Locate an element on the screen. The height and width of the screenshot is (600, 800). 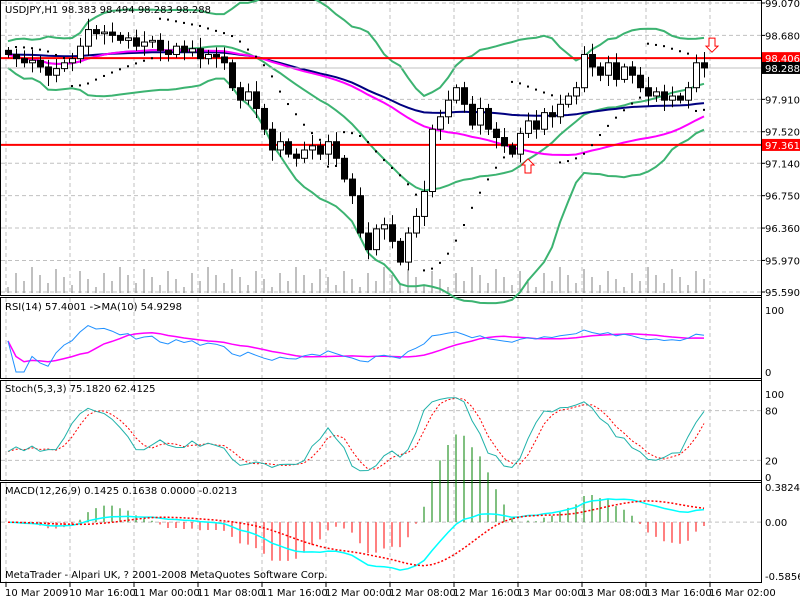
price-tag: 98.406 is located at coordinates (782, 59).